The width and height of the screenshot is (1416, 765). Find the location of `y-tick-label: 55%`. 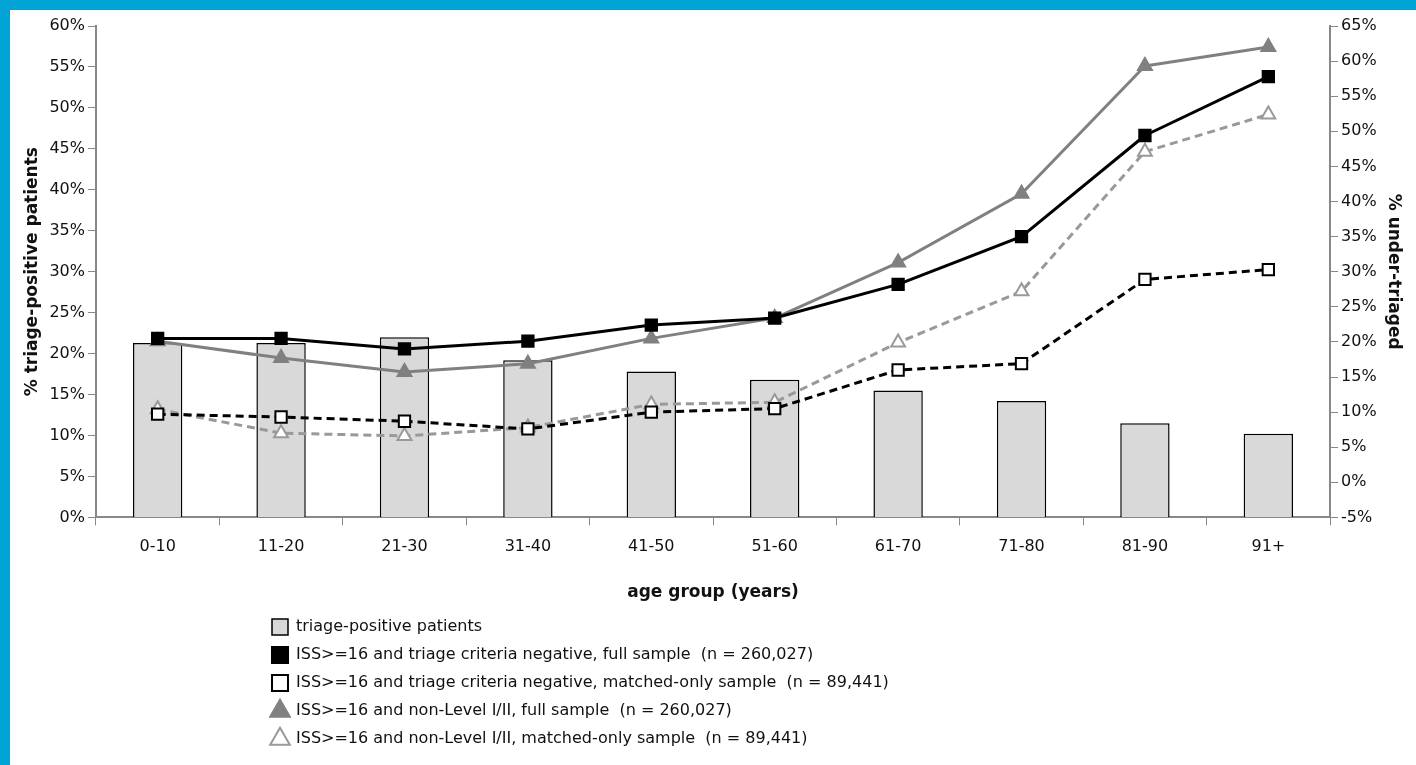

y-tick-label: 55% is located at coordinates (67, 66).